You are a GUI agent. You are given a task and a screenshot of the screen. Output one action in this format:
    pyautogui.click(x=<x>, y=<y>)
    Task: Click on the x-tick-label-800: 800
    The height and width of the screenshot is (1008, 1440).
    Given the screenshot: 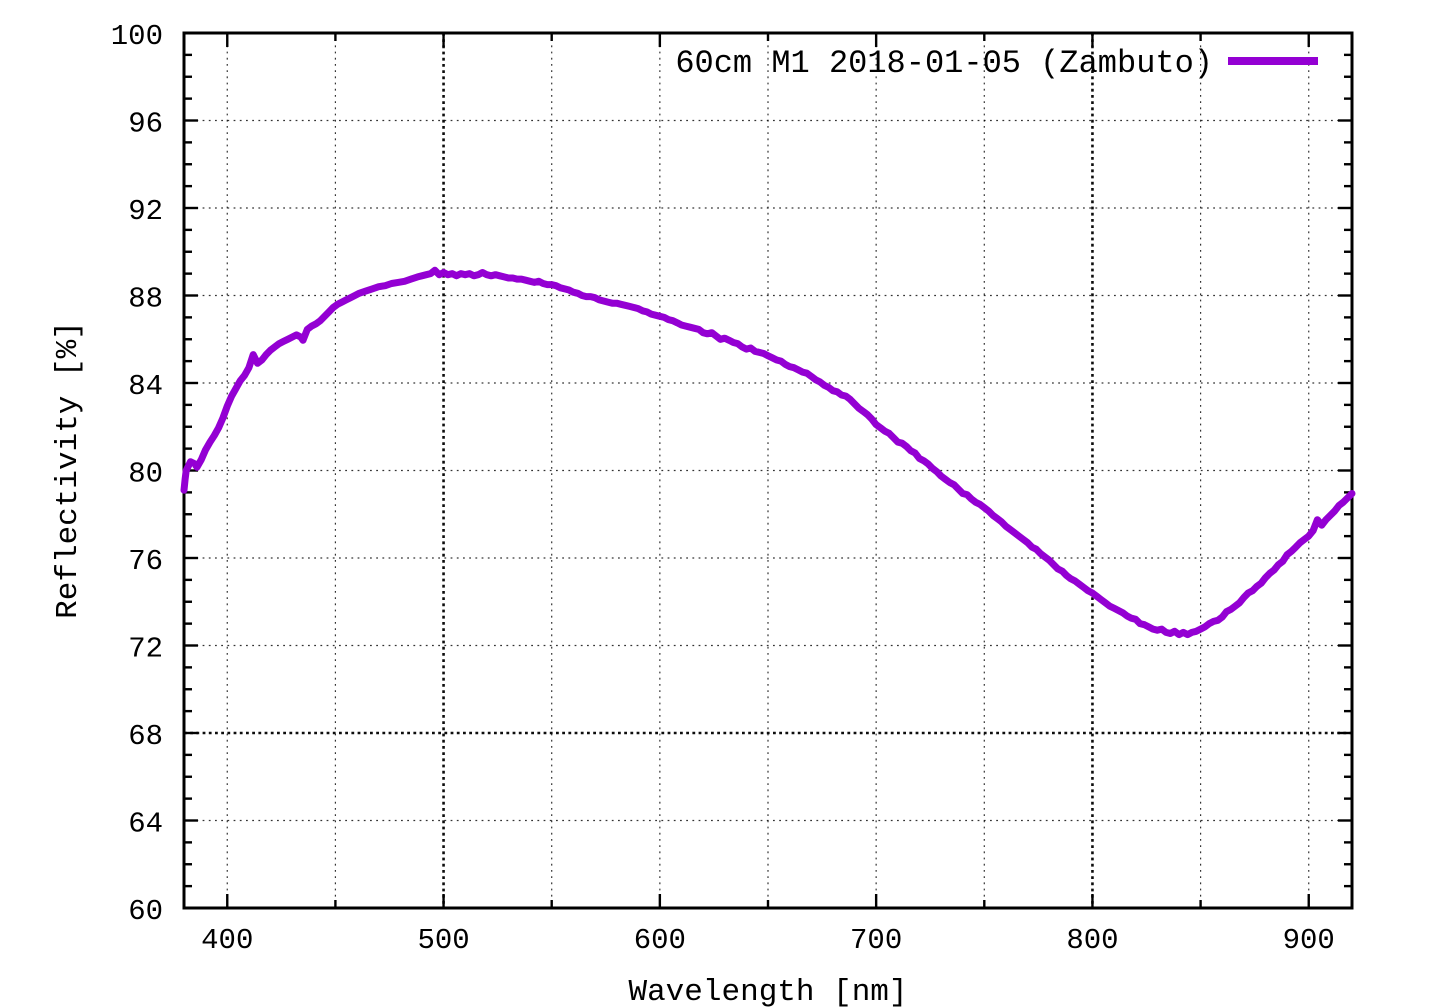 What is the action you would take?
    pyautogui.click(x=1092, y=940)
    